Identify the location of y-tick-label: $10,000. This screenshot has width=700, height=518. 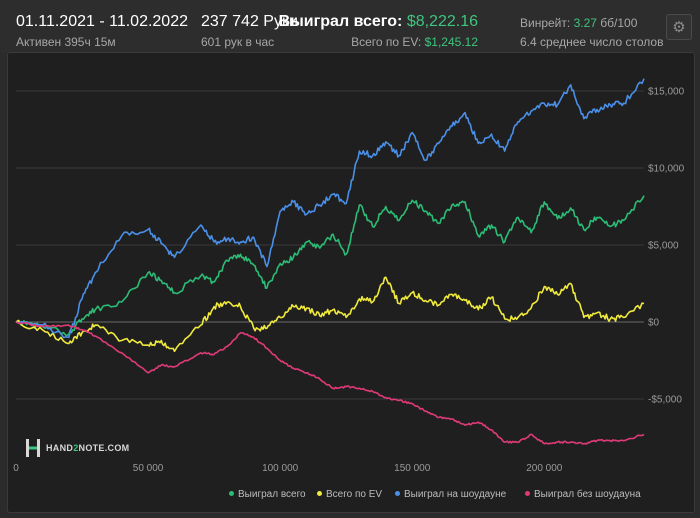
(666, 169).